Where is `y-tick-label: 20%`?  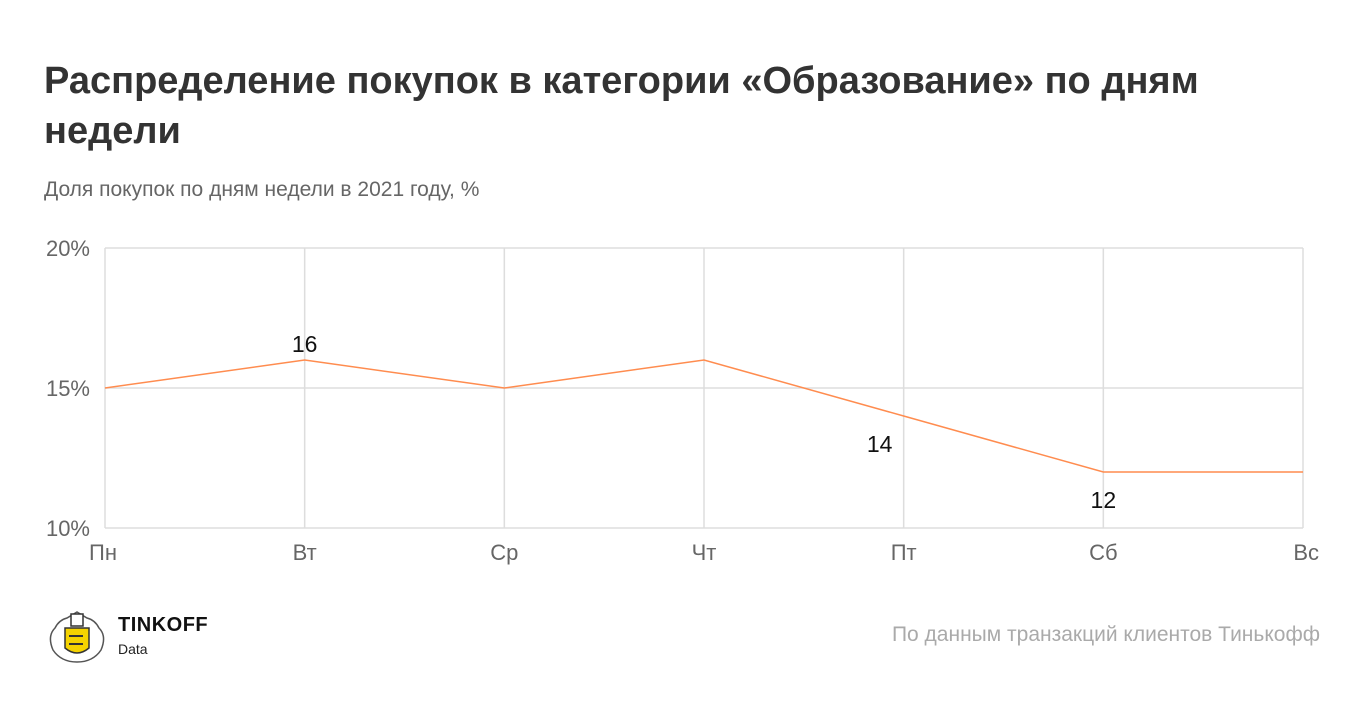
y-tick-label: 20% is located at coordinates (68, 248).